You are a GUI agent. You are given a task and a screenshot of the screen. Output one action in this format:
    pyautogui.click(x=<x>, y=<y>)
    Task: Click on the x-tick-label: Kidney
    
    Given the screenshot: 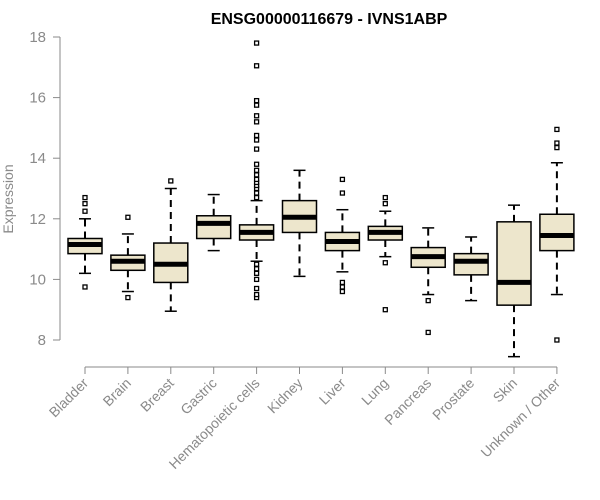 What is the action you would take?
    pyautogui.click(x=285, y=396)
    